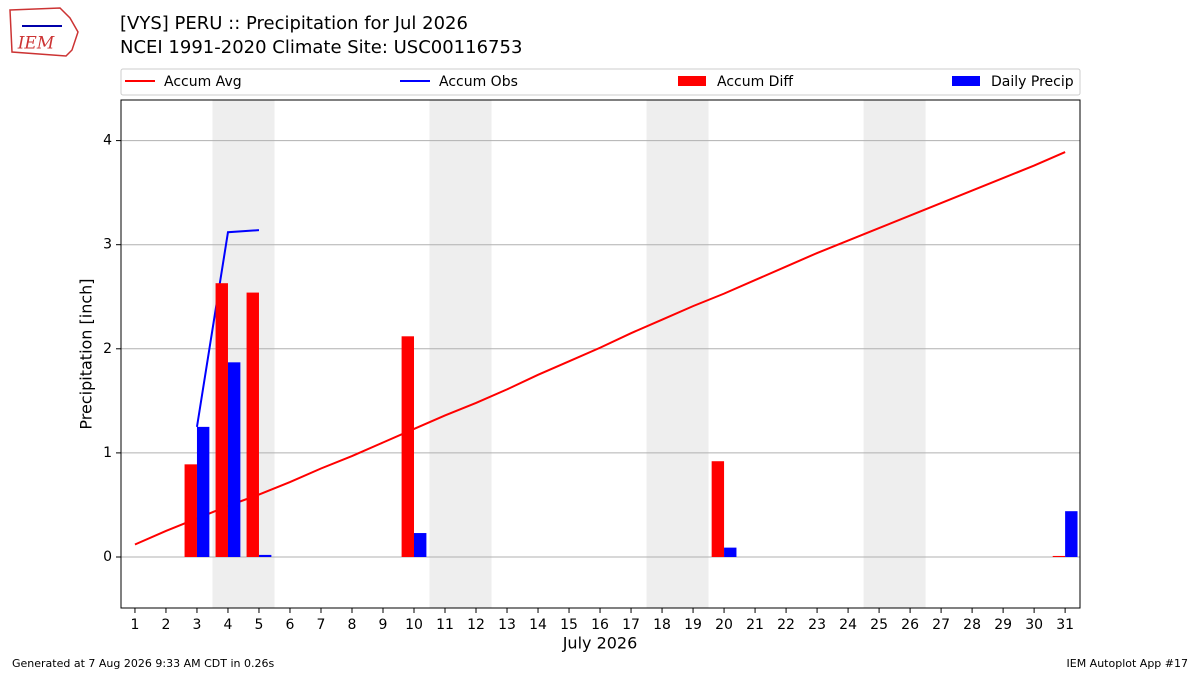  I want to click on y-tick-label: 0, so click(107, 557).